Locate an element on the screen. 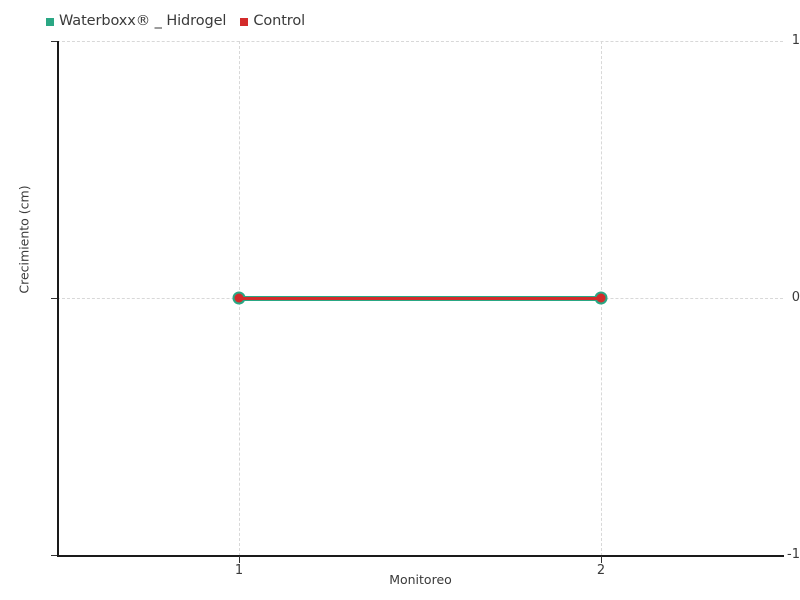 This screenshot has height=600, width=800. legend-label-waterboxx-hidrogel: Waterboxx® _ Hidrogel is located at coordinates (143, 20).